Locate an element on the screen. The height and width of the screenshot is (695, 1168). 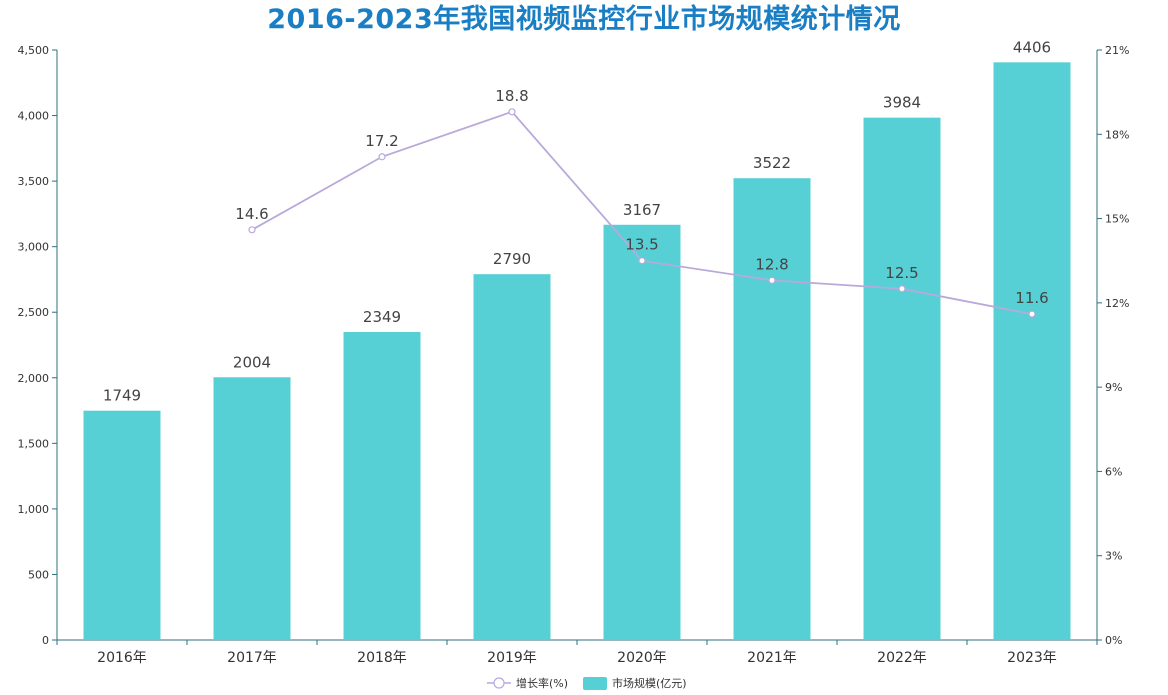
growth-value-label: 12.8 is located at coordinates (771, 264).